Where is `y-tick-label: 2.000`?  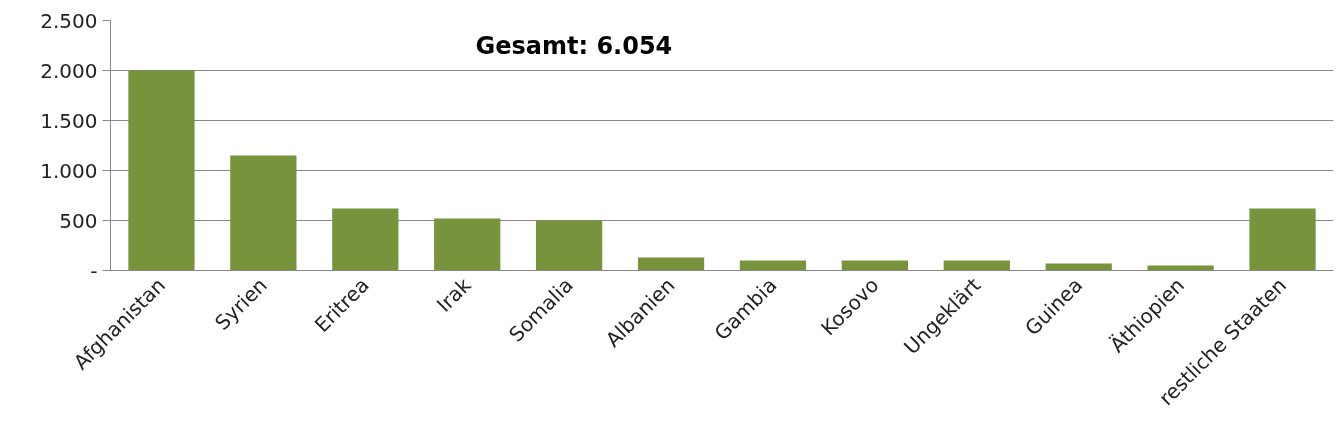 y-tick-label: 2.000 is located at coordinates (69, 70).